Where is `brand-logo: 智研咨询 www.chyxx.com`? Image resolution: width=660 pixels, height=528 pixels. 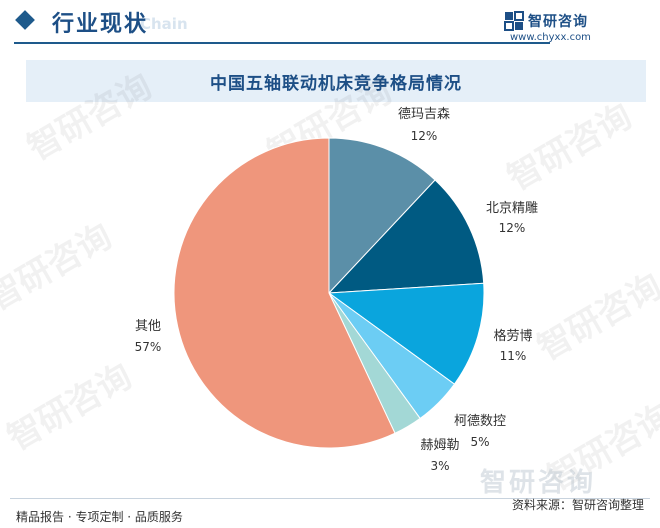 brand-logo: 智研咨询 www.chyxx.com is located at coordinates (573, 27).